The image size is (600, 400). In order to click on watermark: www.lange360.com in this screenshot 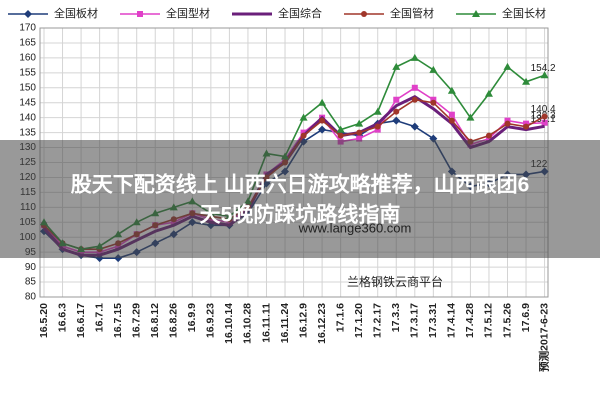, I will do `click(355, 227)`.